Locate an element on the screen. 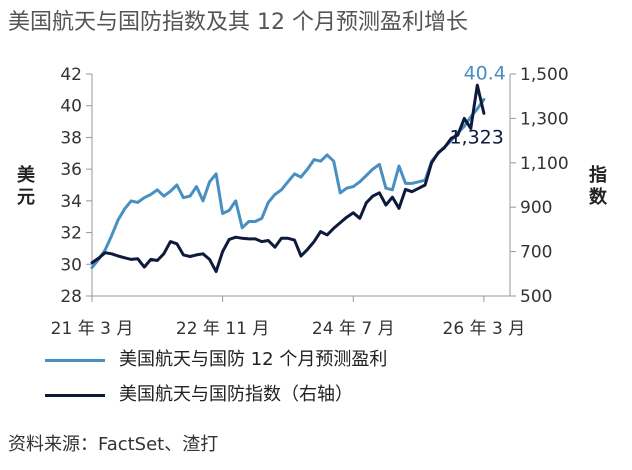 Image resolution: width=632 pixels, height=470 pixels. legend-swatch-index is located at coordinates (75, 395).